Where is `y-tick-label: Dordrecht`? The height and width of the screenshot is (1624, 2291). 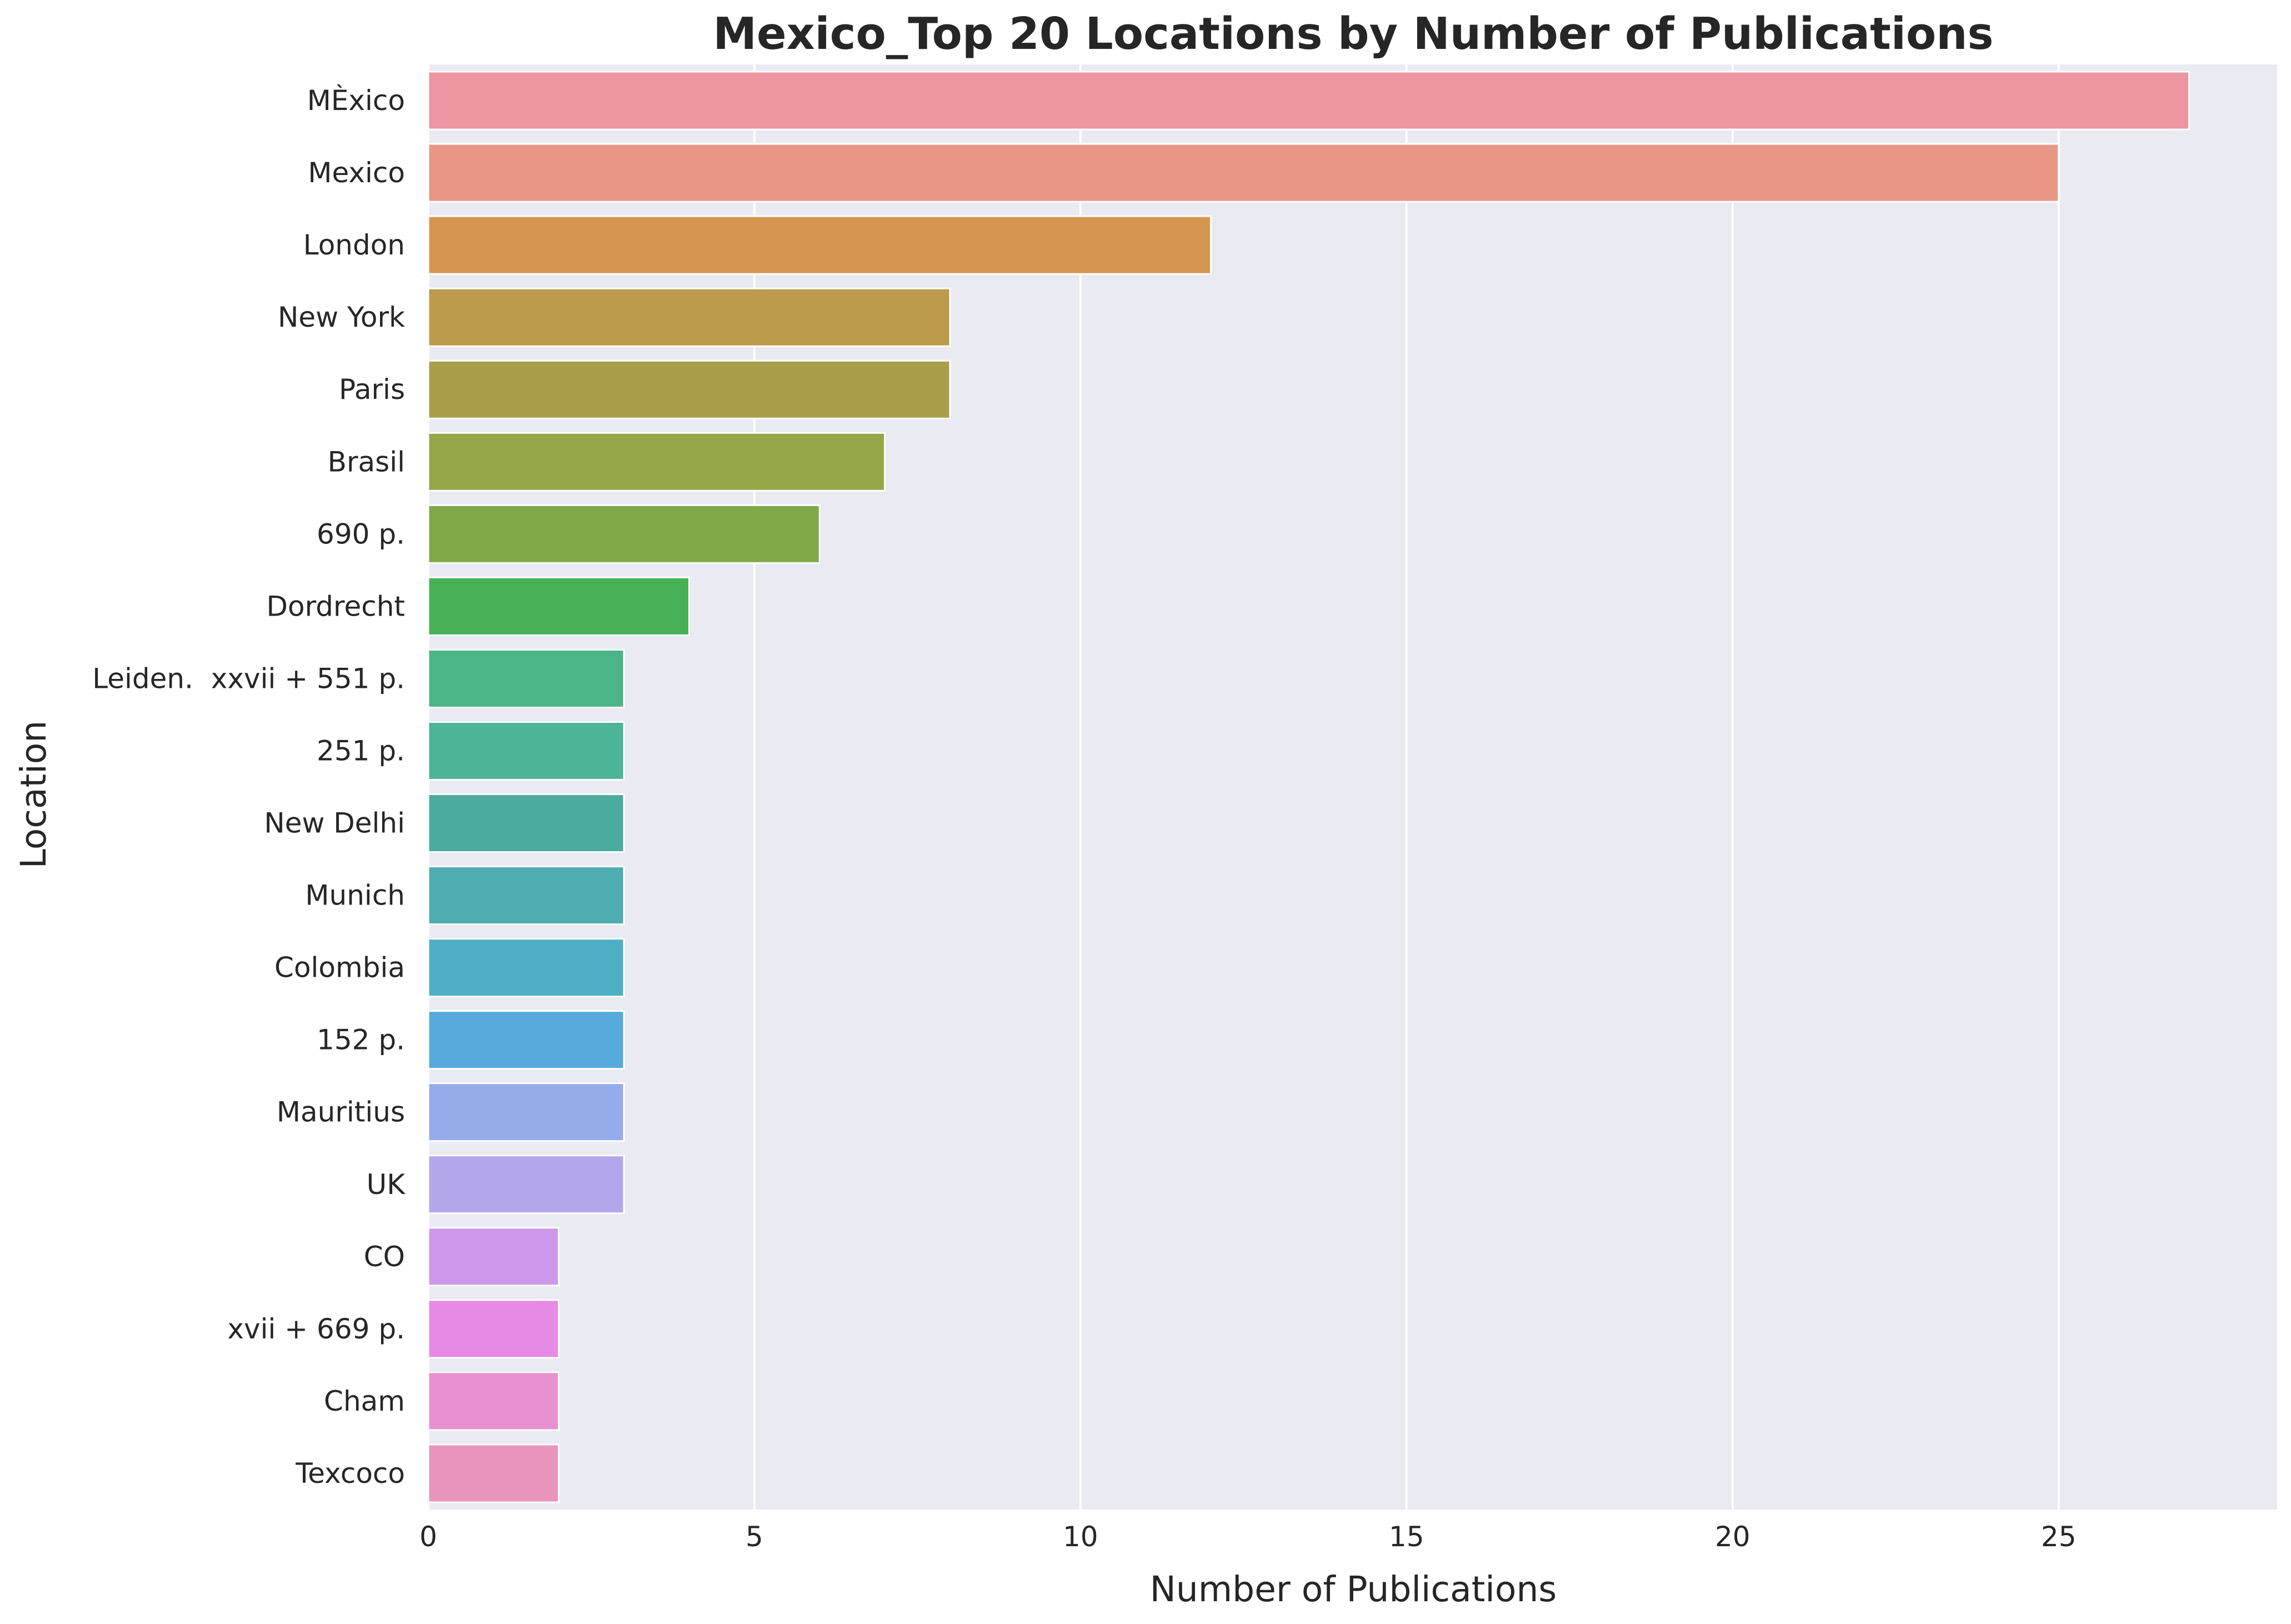 y-tick-label: Dordrecht is located at coordinates (335, 606).